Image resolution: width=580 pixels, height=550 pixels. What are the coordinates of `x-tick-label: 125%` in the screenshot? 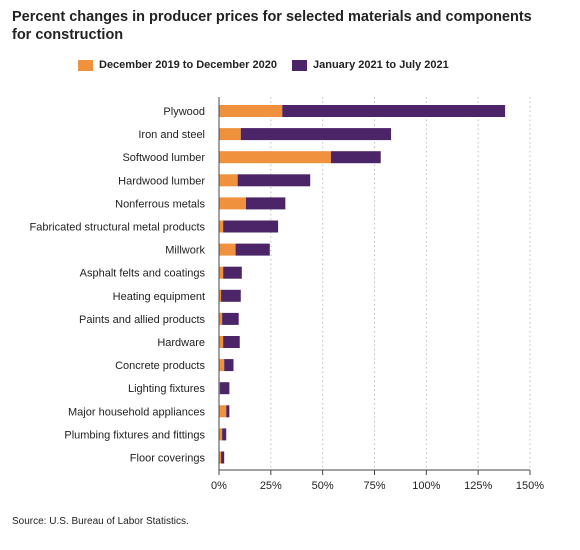 It's located at (478, 486).